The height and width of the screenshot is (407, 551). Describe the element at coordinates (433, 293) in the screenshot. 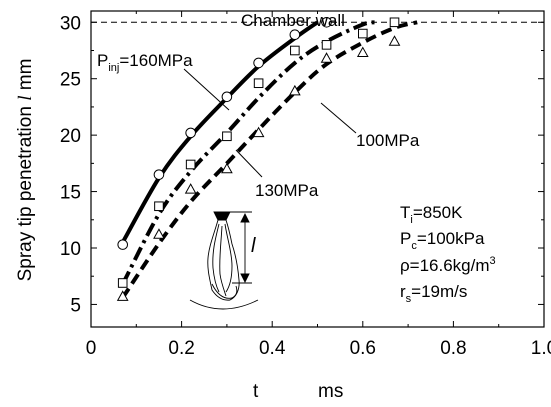

I see `condition-swirl: rs=19m/s` at that location.